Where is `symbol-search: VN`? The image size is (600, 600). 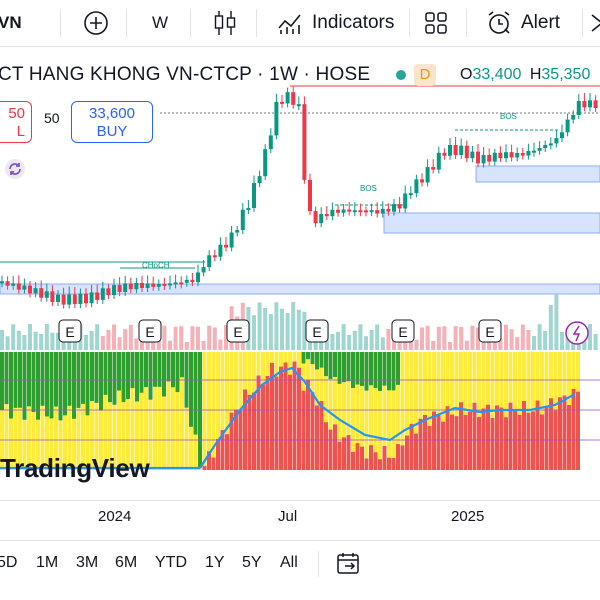
symbol-search: VN is located at coordinates (11, 23).